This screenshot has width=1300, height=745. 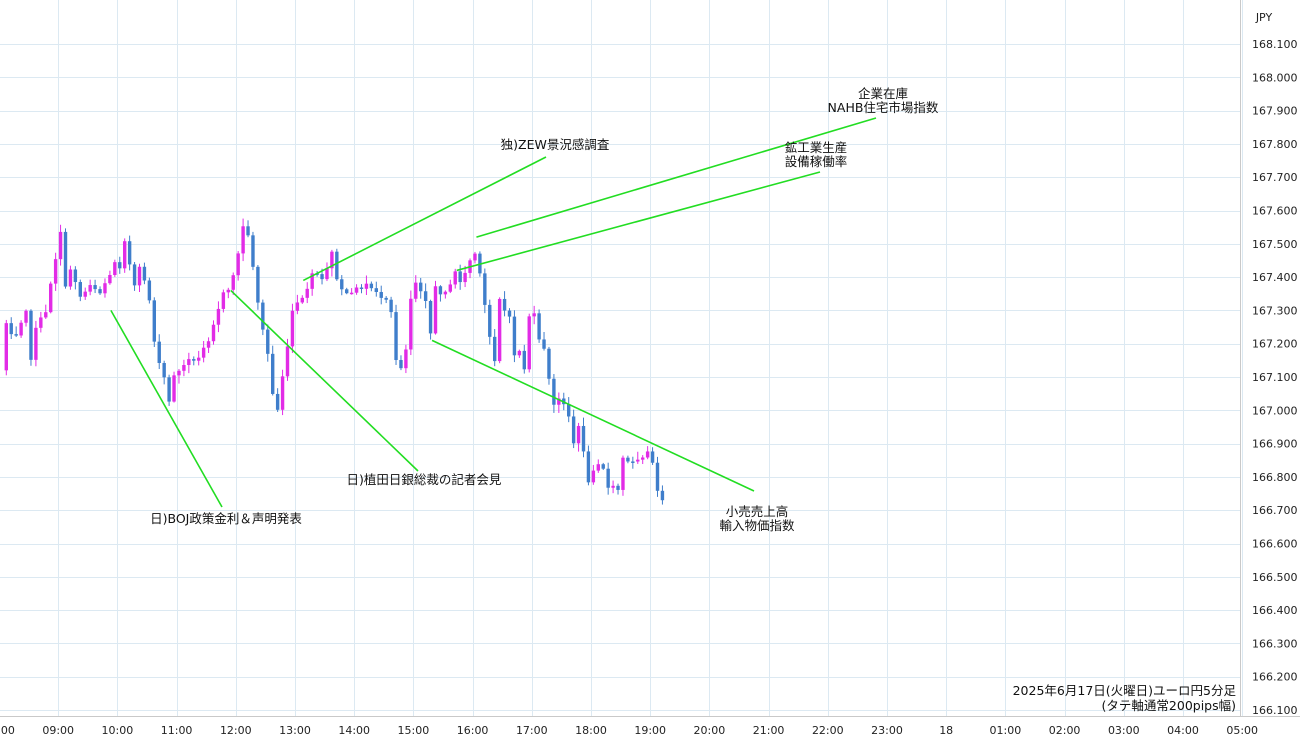 I want to click on time-tick-label: 22:00, so click(x=828, y=730).